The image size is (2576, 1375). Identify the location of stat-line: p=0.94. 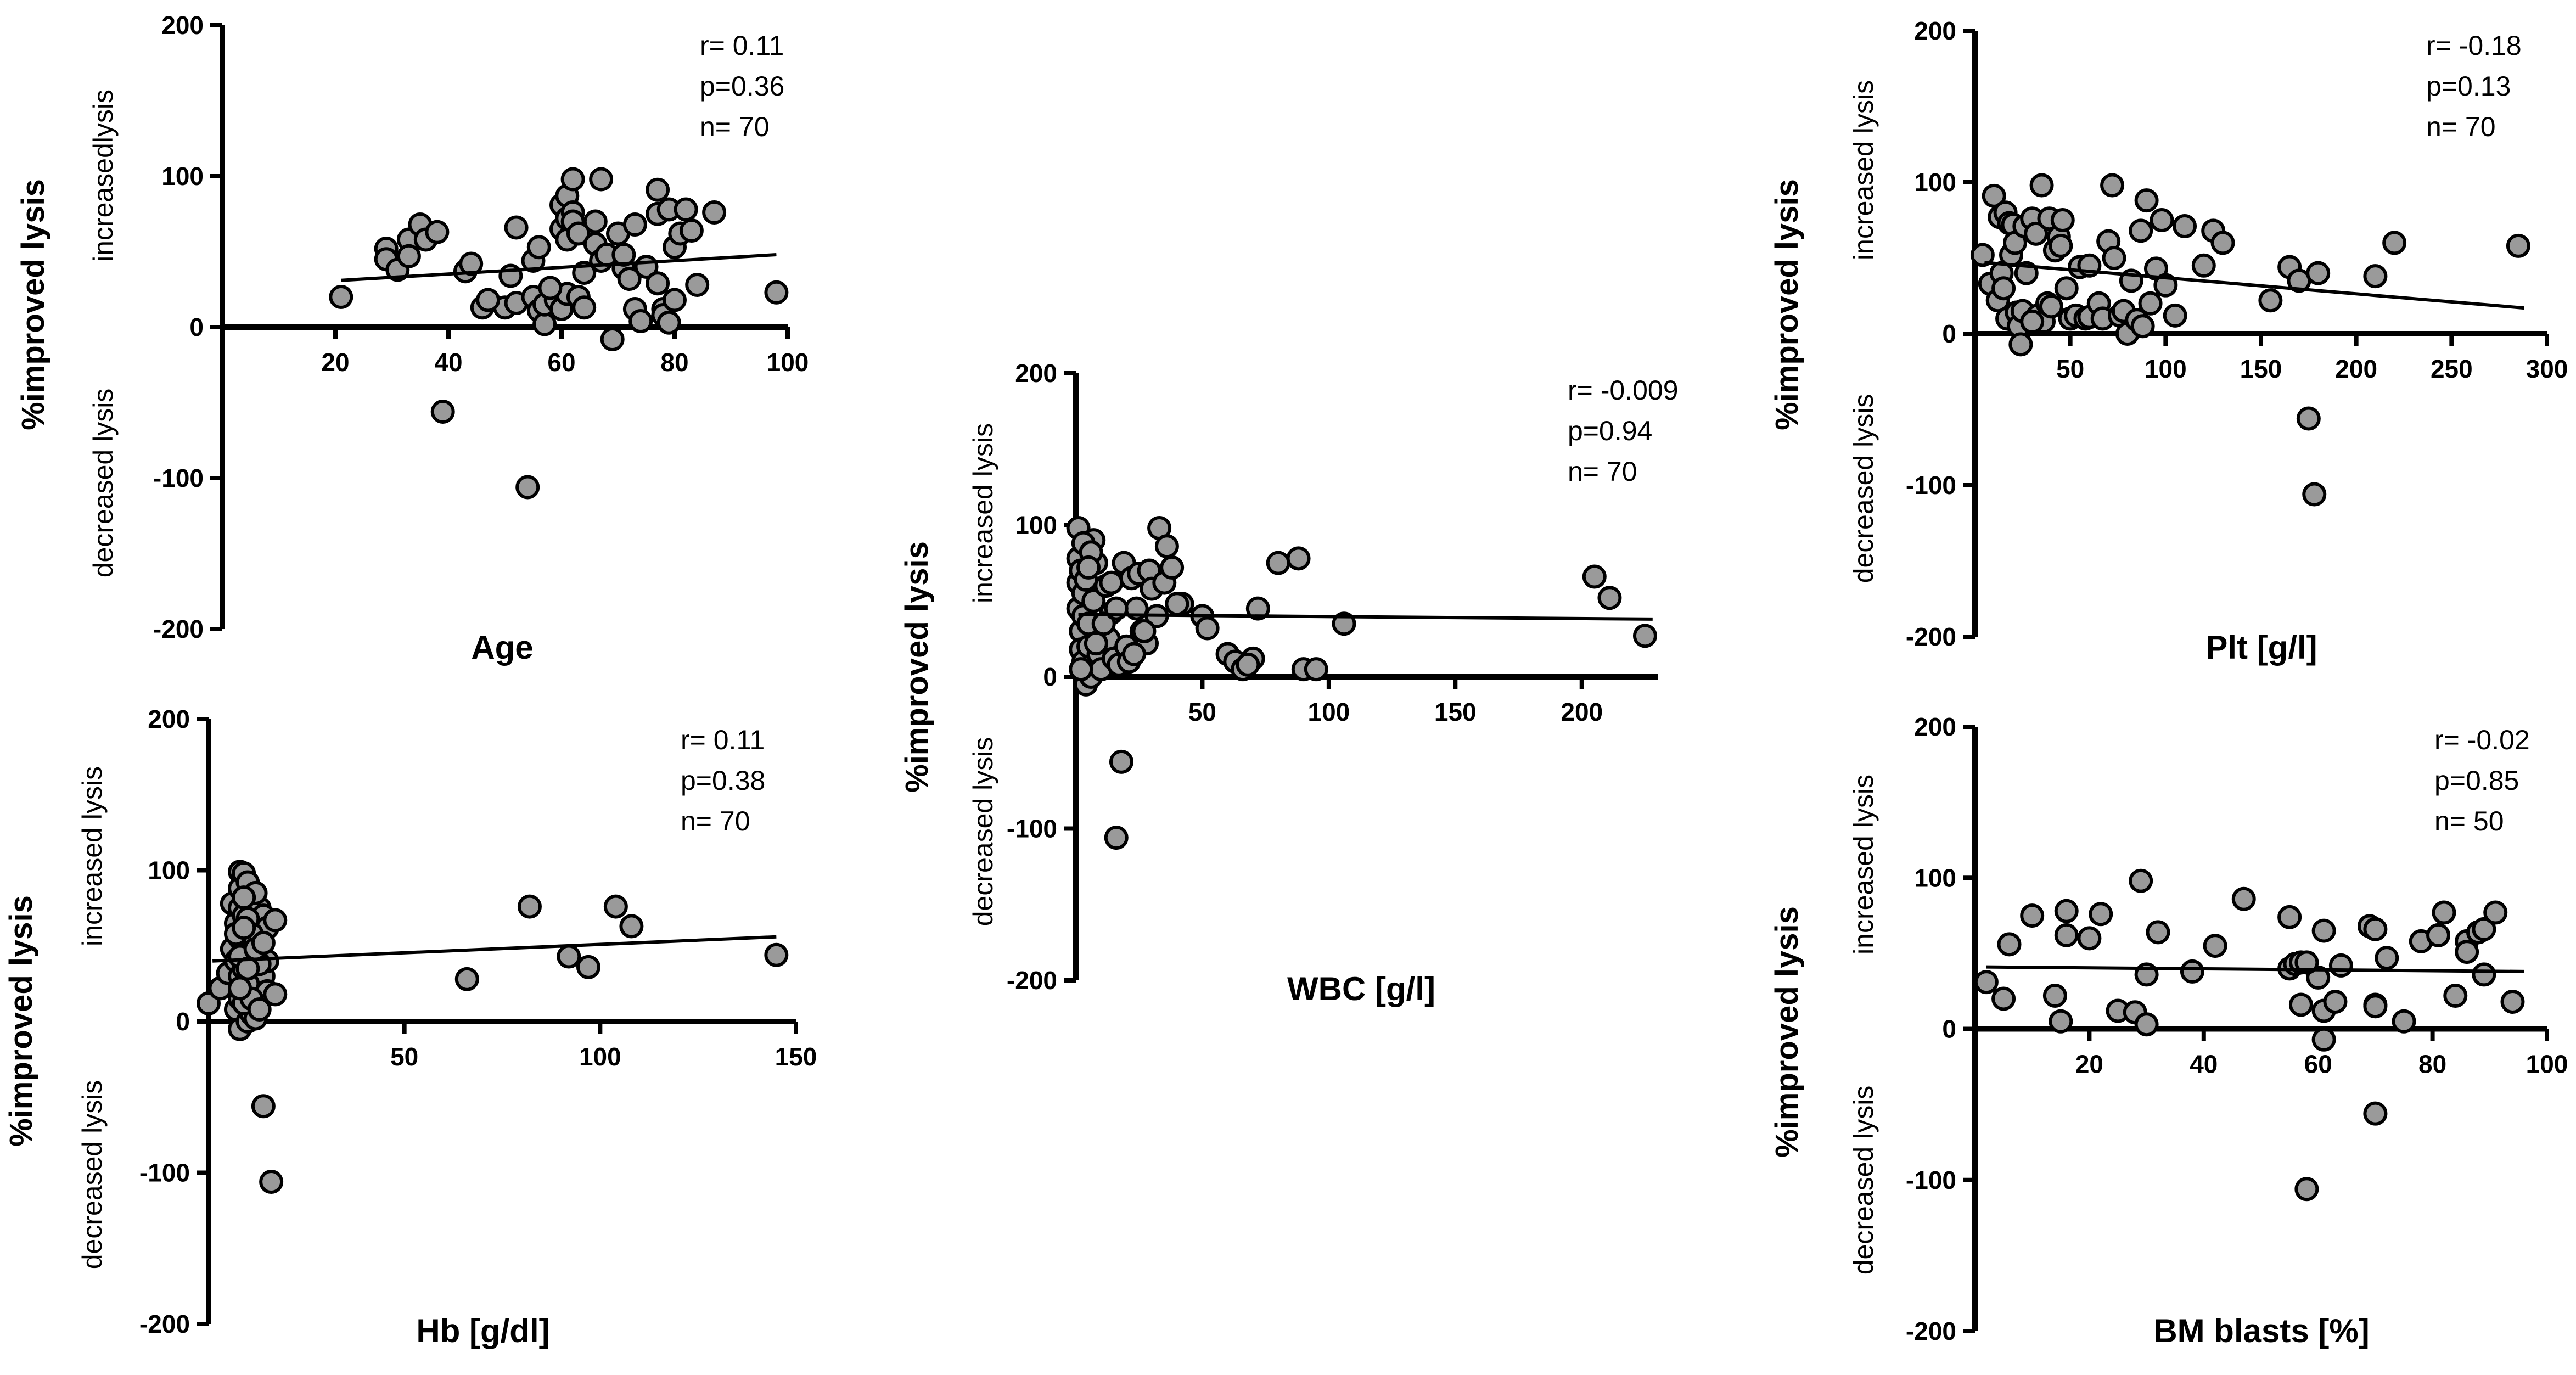
(1610, 431).